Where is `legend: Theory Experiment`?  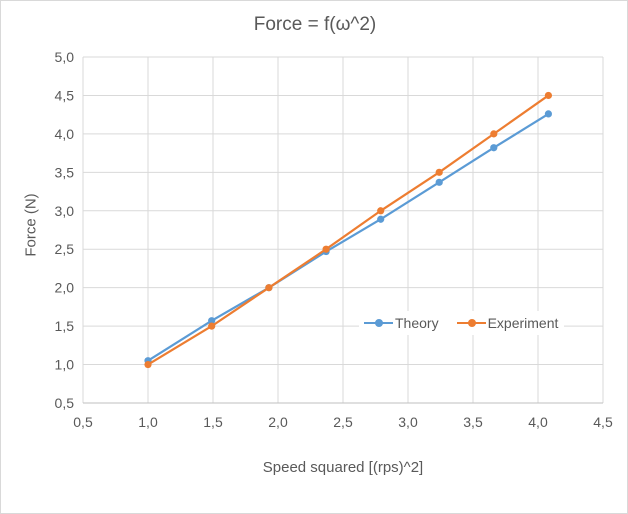 legend: Theory Experiment is located at coordinates (462, 323).